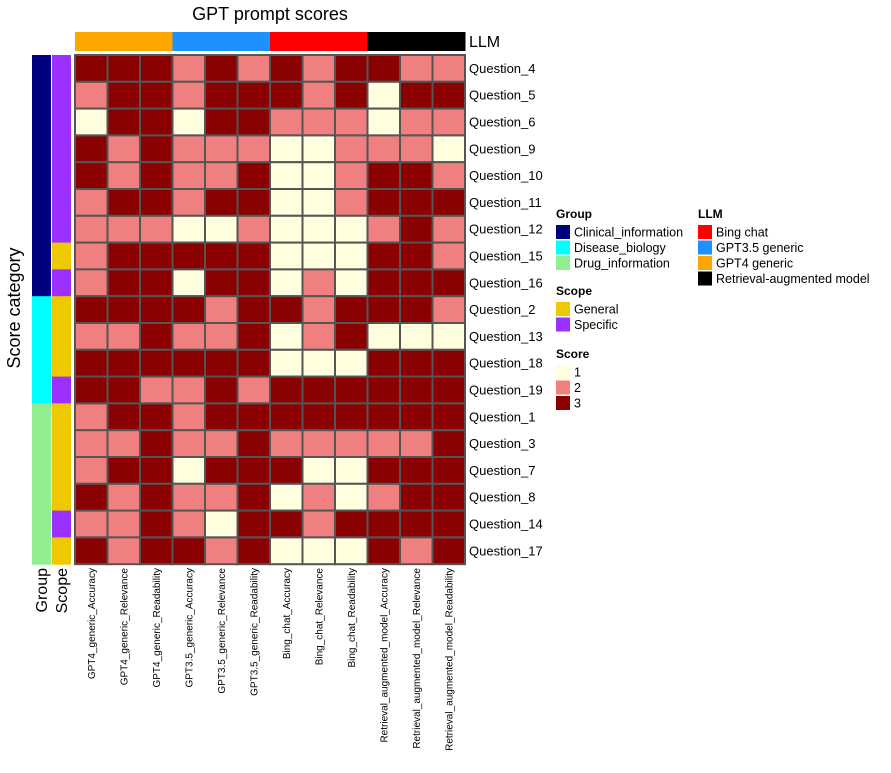  Describe the element at coordinates (506, 175) in the screenshot. I see `row-label: Question_10` at that location.